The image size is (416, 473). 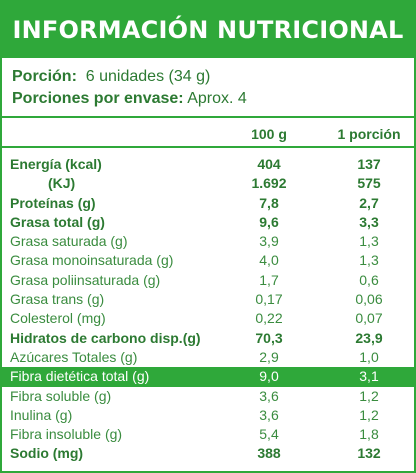 I want to click on value-per-100g: 0,17, so click(x=269, y=299).